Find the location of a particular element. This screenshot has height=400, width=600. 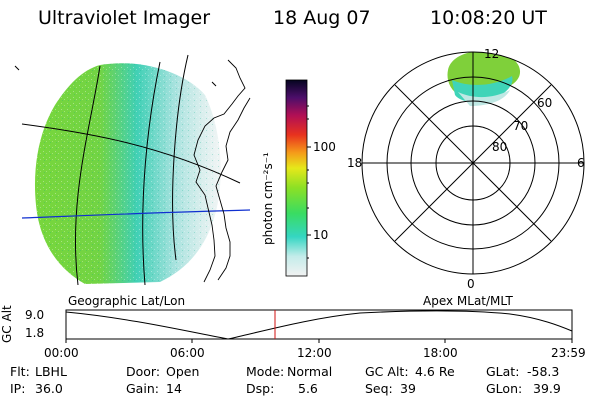

dsp-value: 5.6 is located at coordinates (308, 388).